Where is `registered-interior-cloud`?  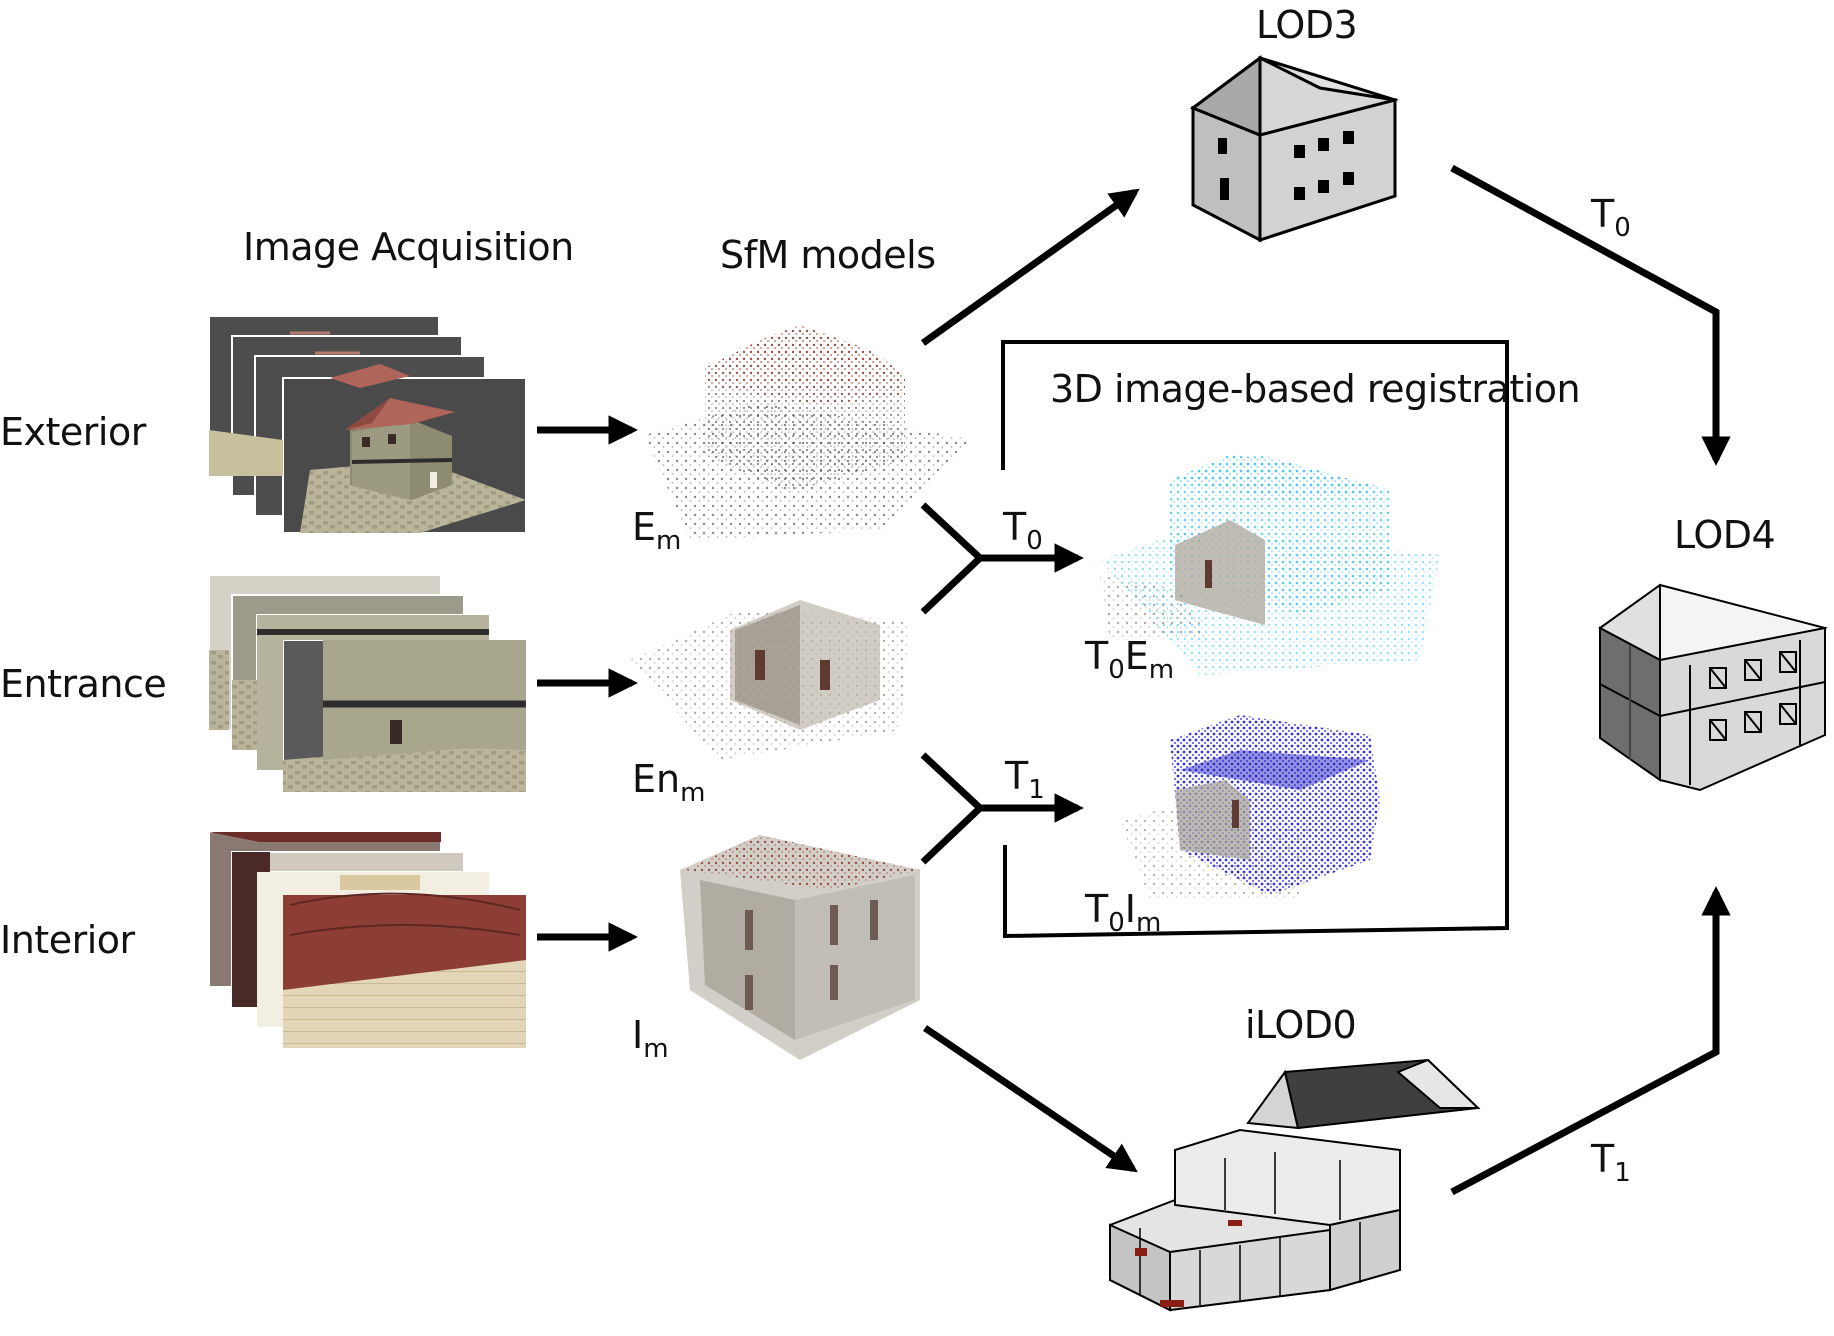
registered-interior-cloud is located at coordinates (1250, 807).